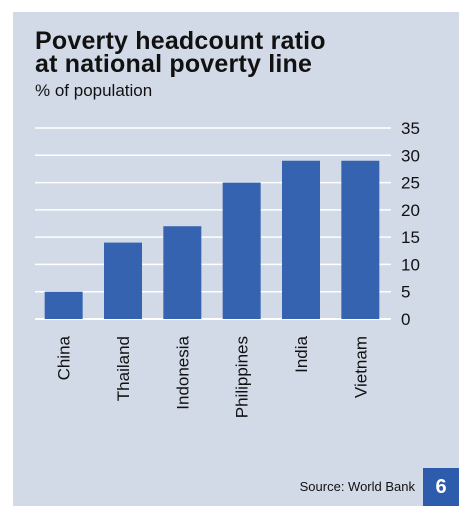  Describe the element at coordinates (123, 280) in the screenshot. I see `bar-thailand` at that location.